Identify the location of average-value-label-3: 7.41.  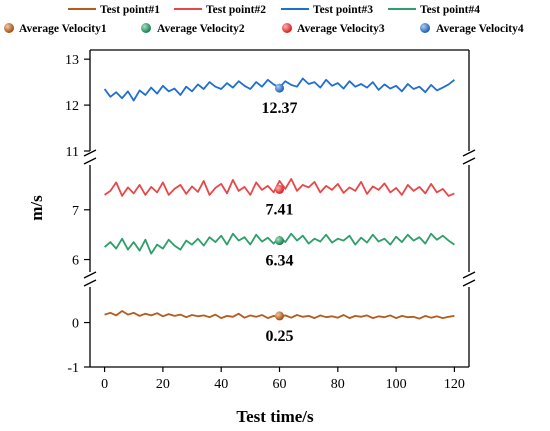
(280, 209).